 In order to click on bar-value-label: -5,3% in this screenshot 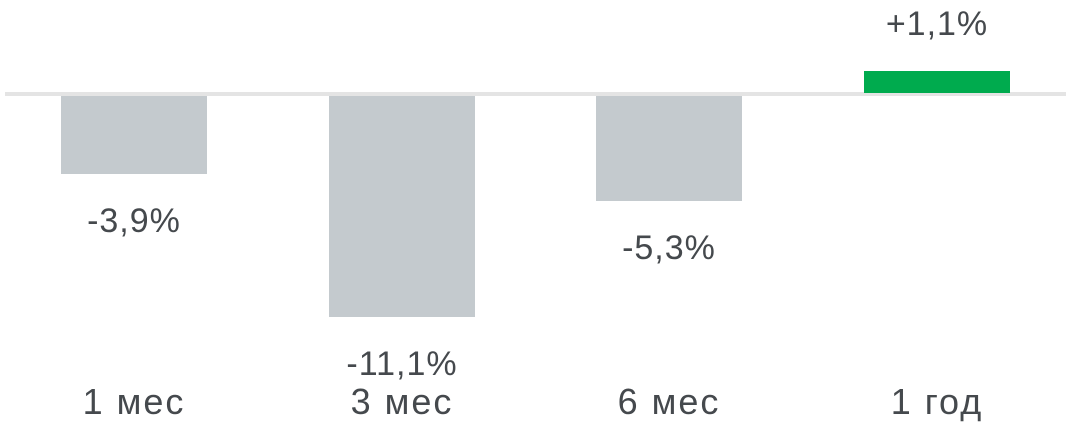, I will do `click(669, 248)`.